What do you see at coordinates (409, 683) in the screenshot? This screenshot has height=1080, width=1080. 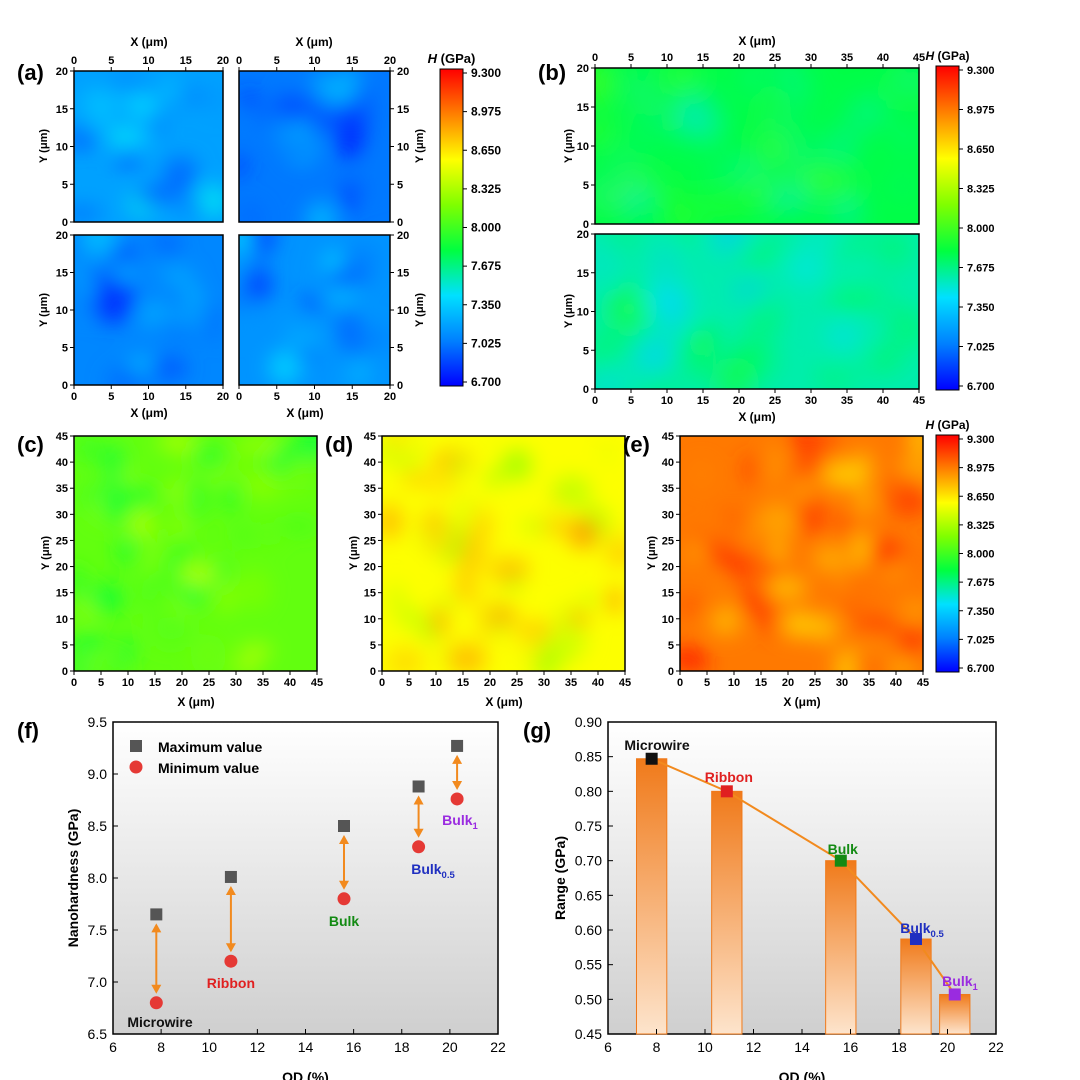 I see `d-x-tick-label: 5` at bounding box center [409, 683].